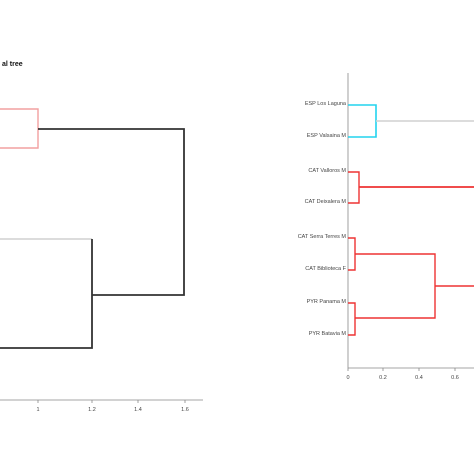 Image resolution: width=474 pixels, height=474 pixels. What do you see at coordinates (38, 410) in the screenshot?
I see `left-x-tick-label: 1` at bounding box center [38, 410].